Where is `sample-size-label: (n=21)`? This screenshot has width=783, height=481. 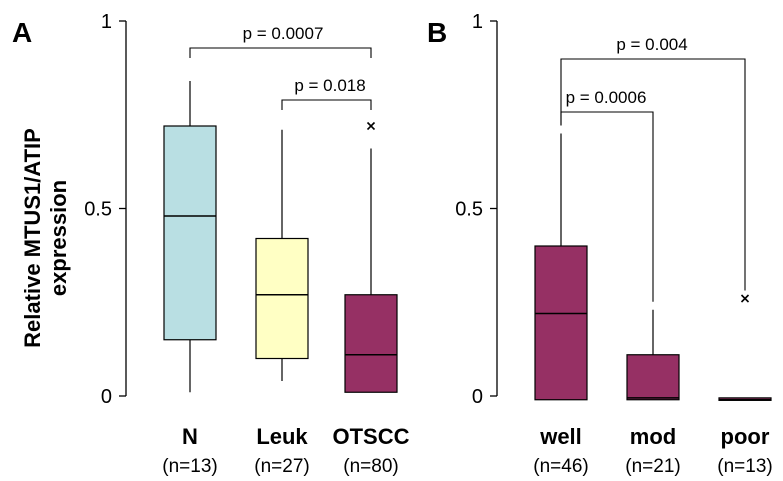 sample-size-label: (n=21) is located at coordinates (652, 466).